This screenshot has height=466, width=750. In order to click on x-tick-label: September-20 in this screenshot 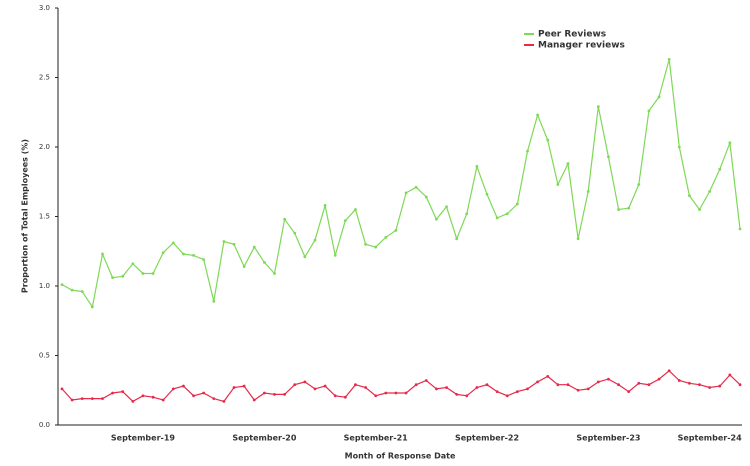, I will do `click(264, 438)`.